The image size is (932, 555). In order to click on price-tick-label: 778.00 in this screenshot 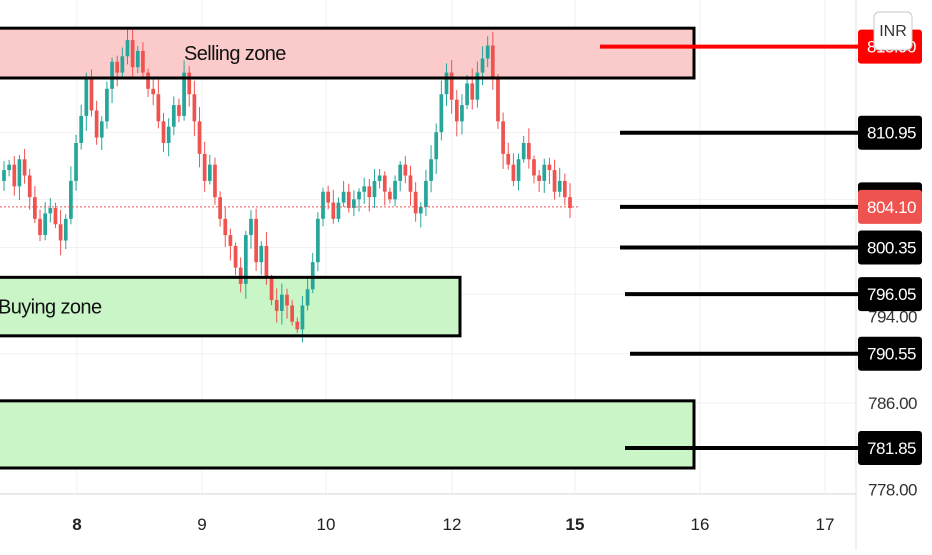, I will do `click(893, 490)`.